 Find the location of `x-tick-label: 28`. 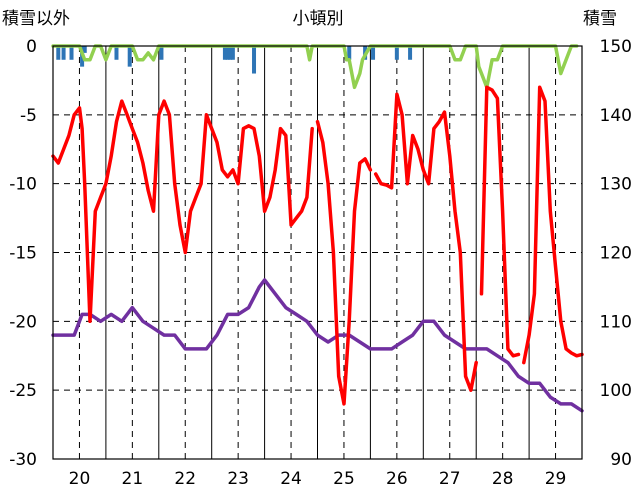

x-tick-label: 28 is located at coordinates (503, 479).